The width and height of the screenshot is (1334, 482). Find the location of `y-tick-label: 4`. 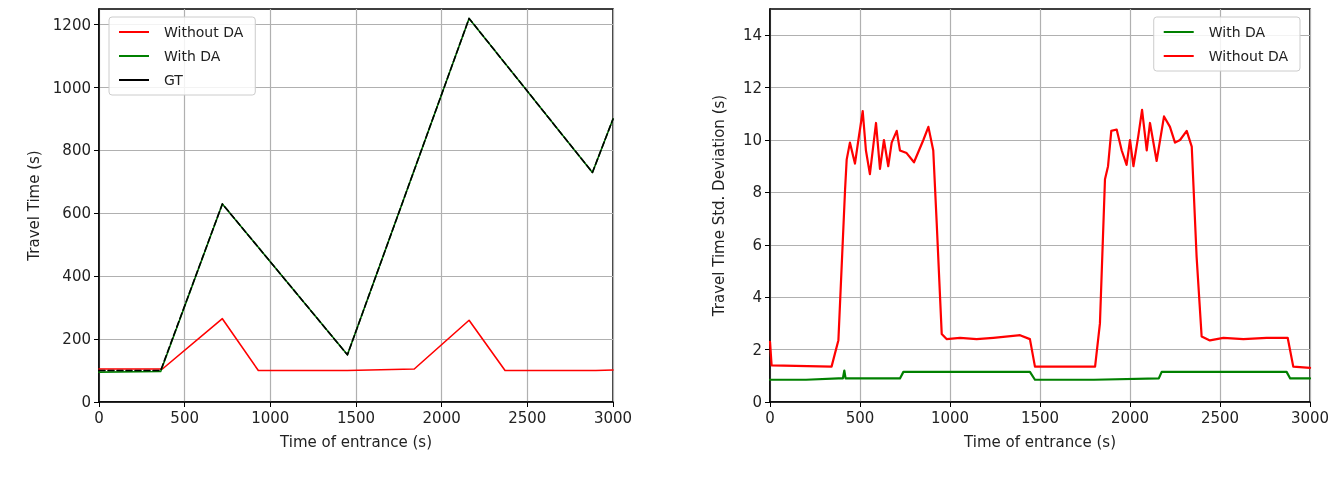

y-tick-label: 4 is located at coordinates (757, 297).